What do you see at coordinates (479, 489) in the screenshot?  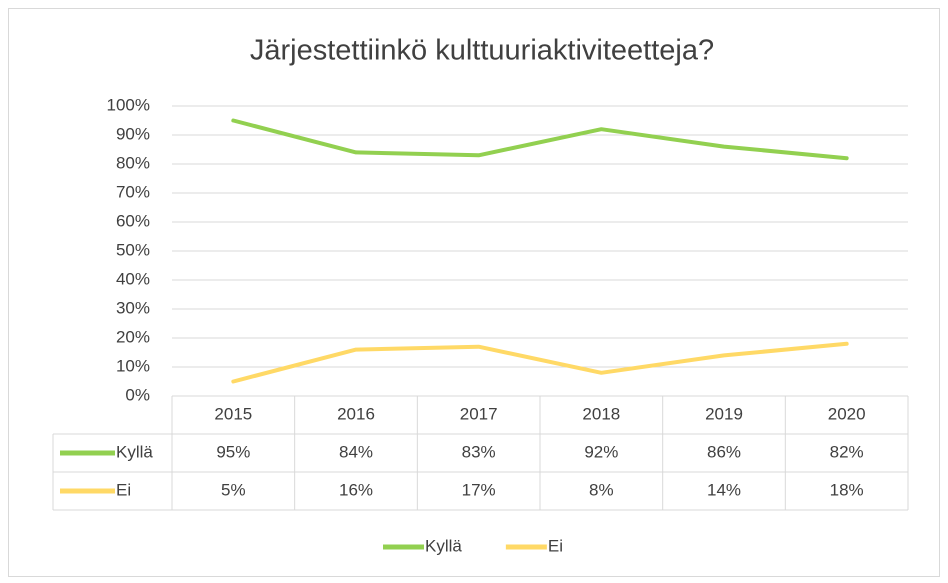 I see `table-value: 17%` at bounding box center [479, 489].